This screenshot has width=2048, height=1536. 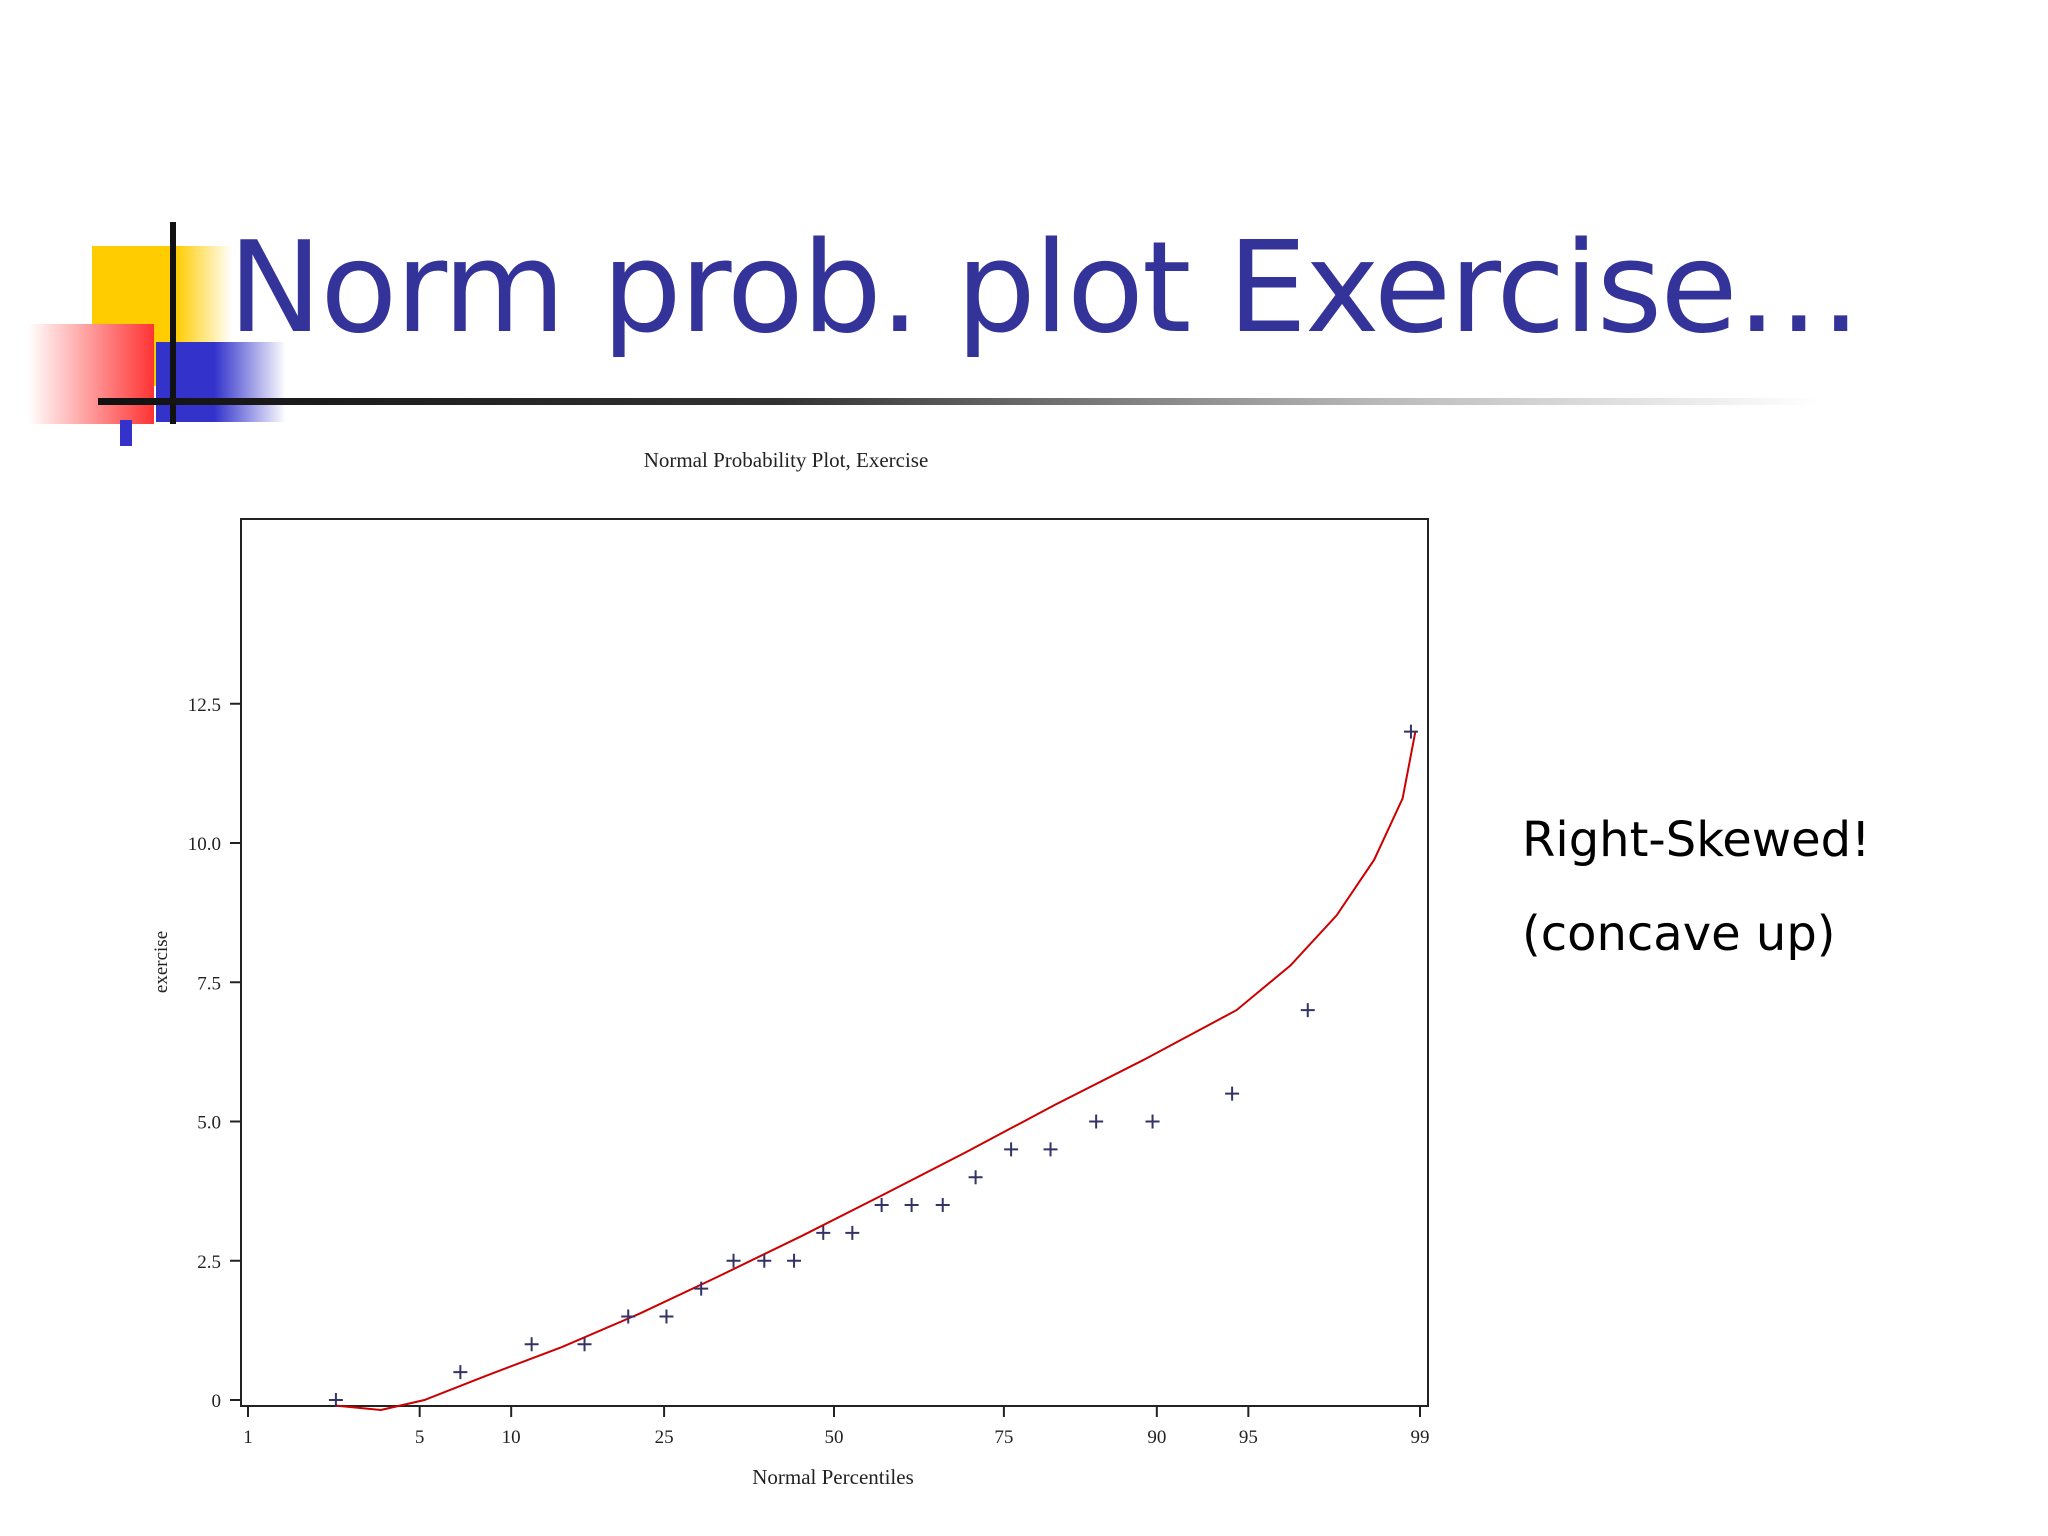 I want to click on x-tick-label: 75, so click(x=1003, y=1437).